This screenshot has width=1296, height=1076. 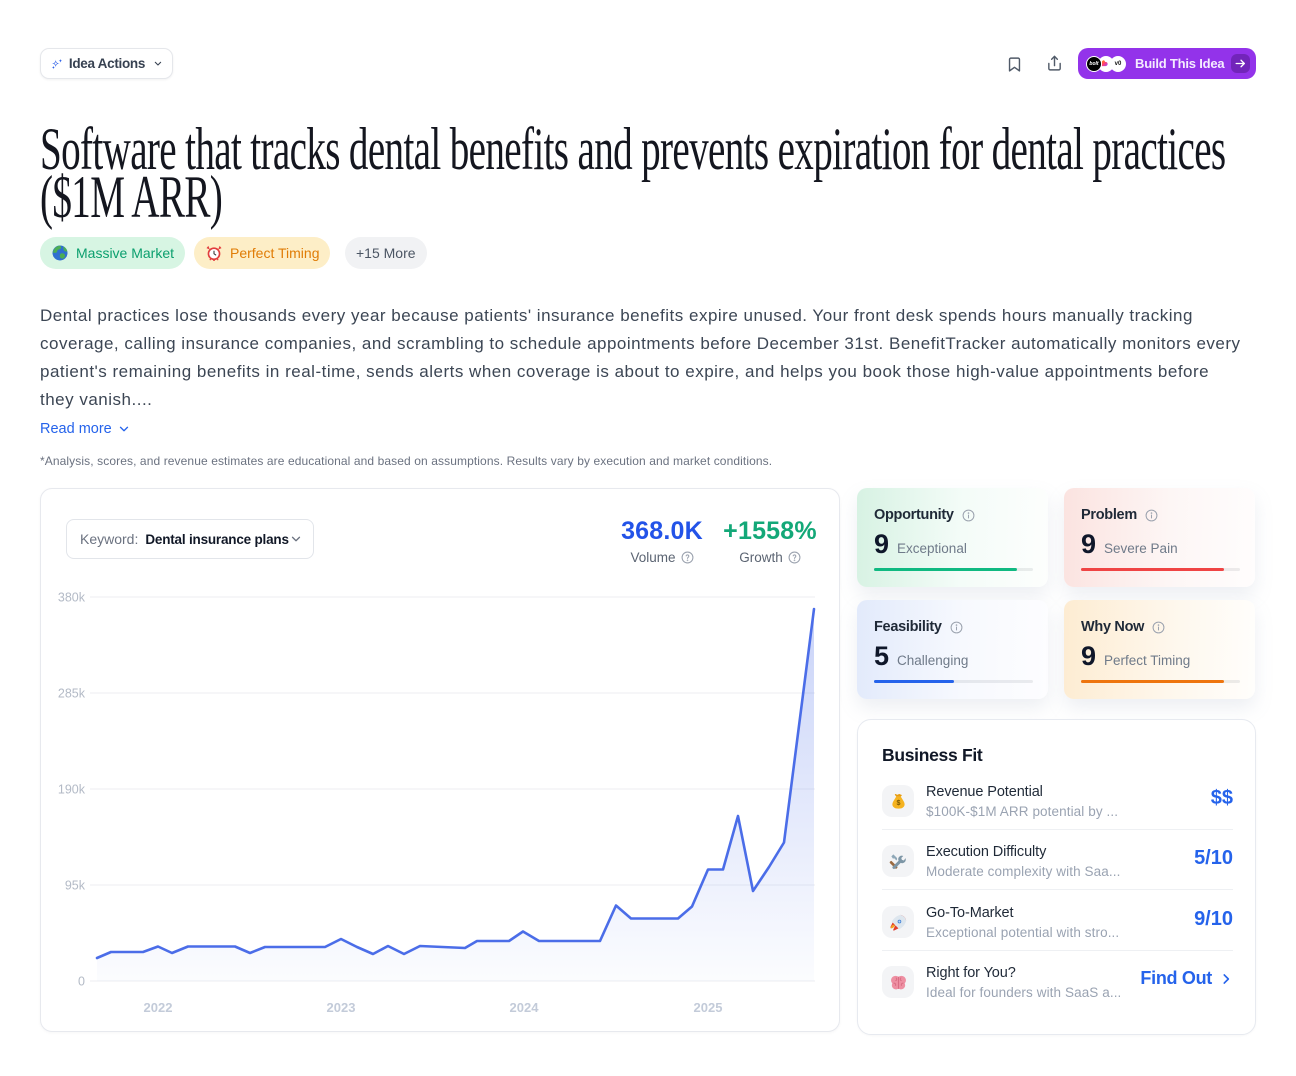 I want to click on svg-text: 2025, so click(x=708, y=1007).